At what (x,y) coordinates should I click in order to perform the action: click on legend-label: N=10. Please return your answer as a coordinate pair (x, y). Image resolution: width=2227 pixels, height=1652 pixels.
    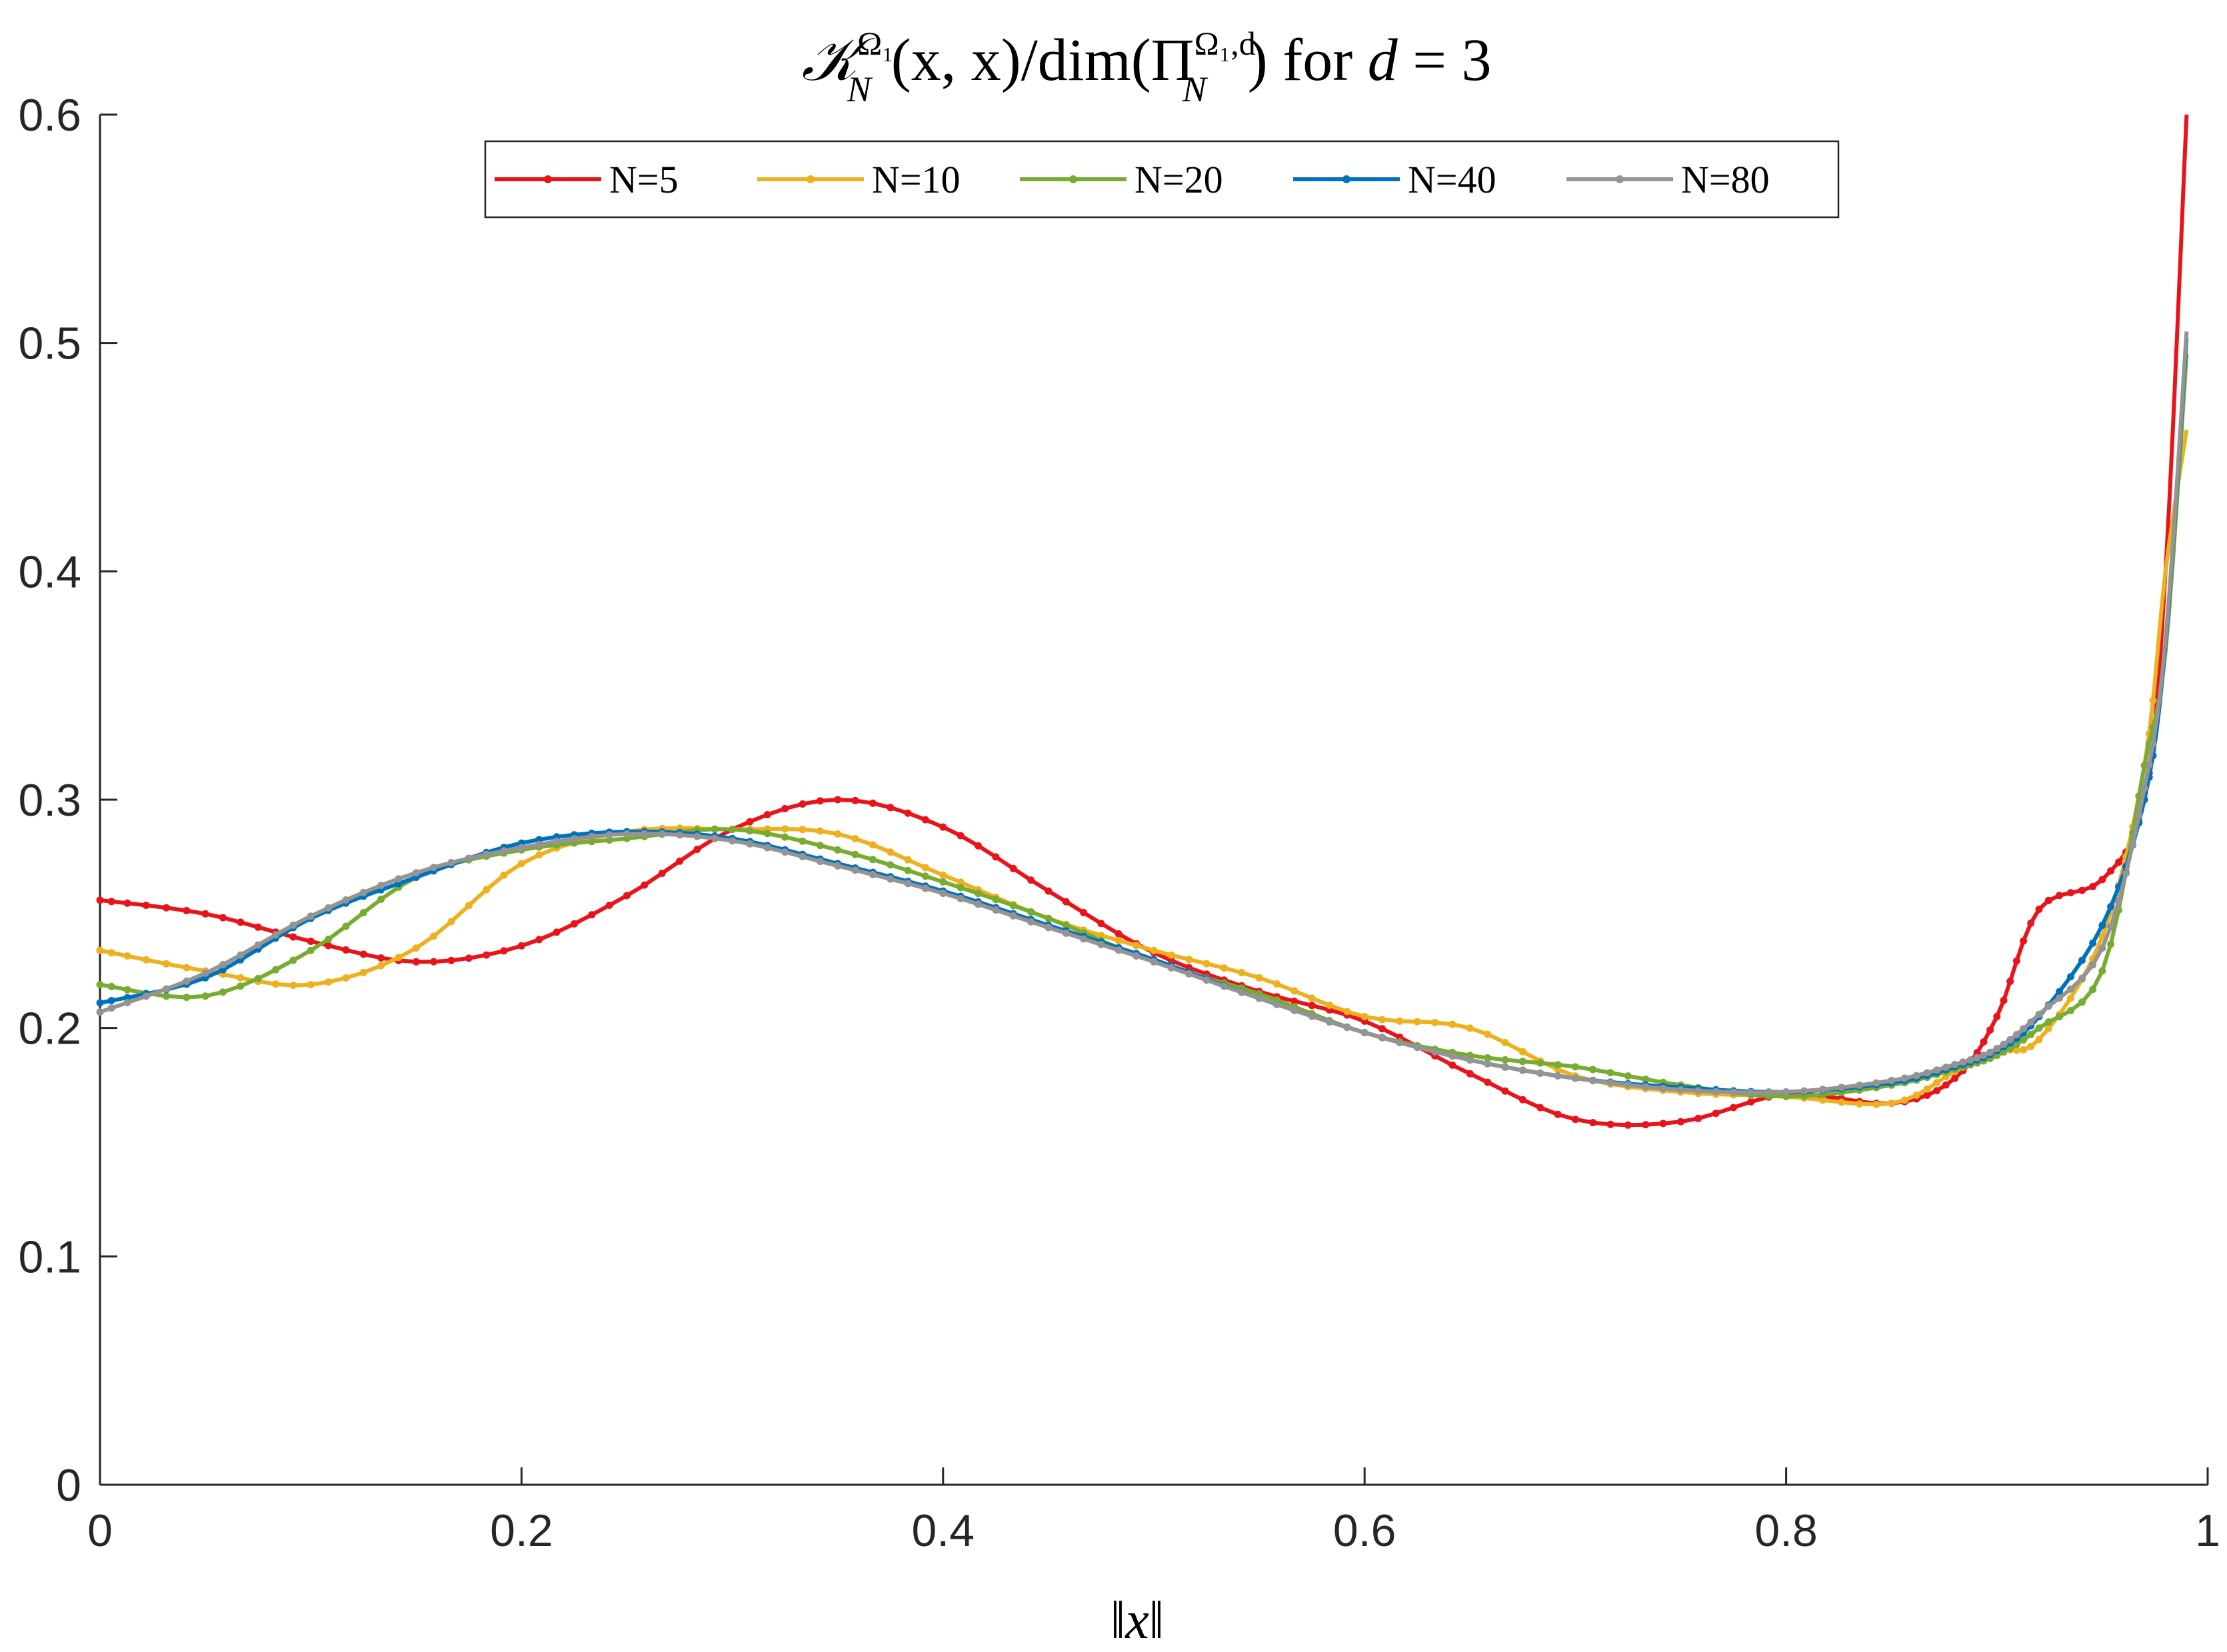
    Looking at the image, I should click on (916, 179).